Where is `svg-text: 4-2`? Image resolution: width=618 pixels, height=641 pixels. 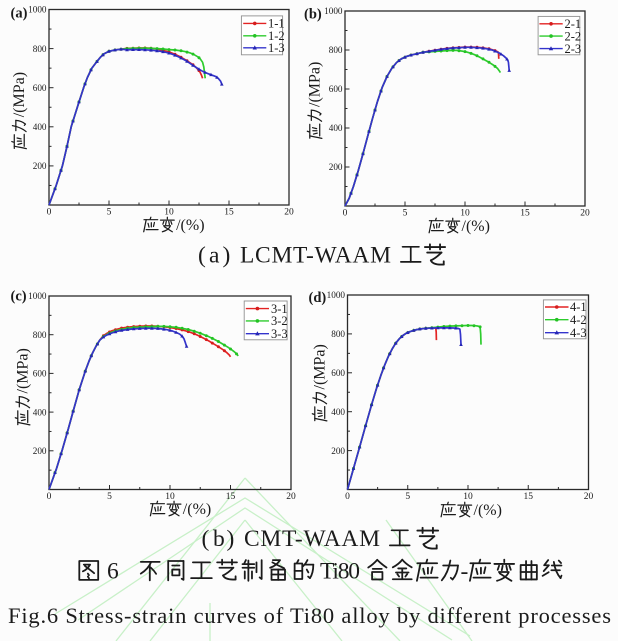
svg-text: 4-2 is located at coordinates (578, 320).